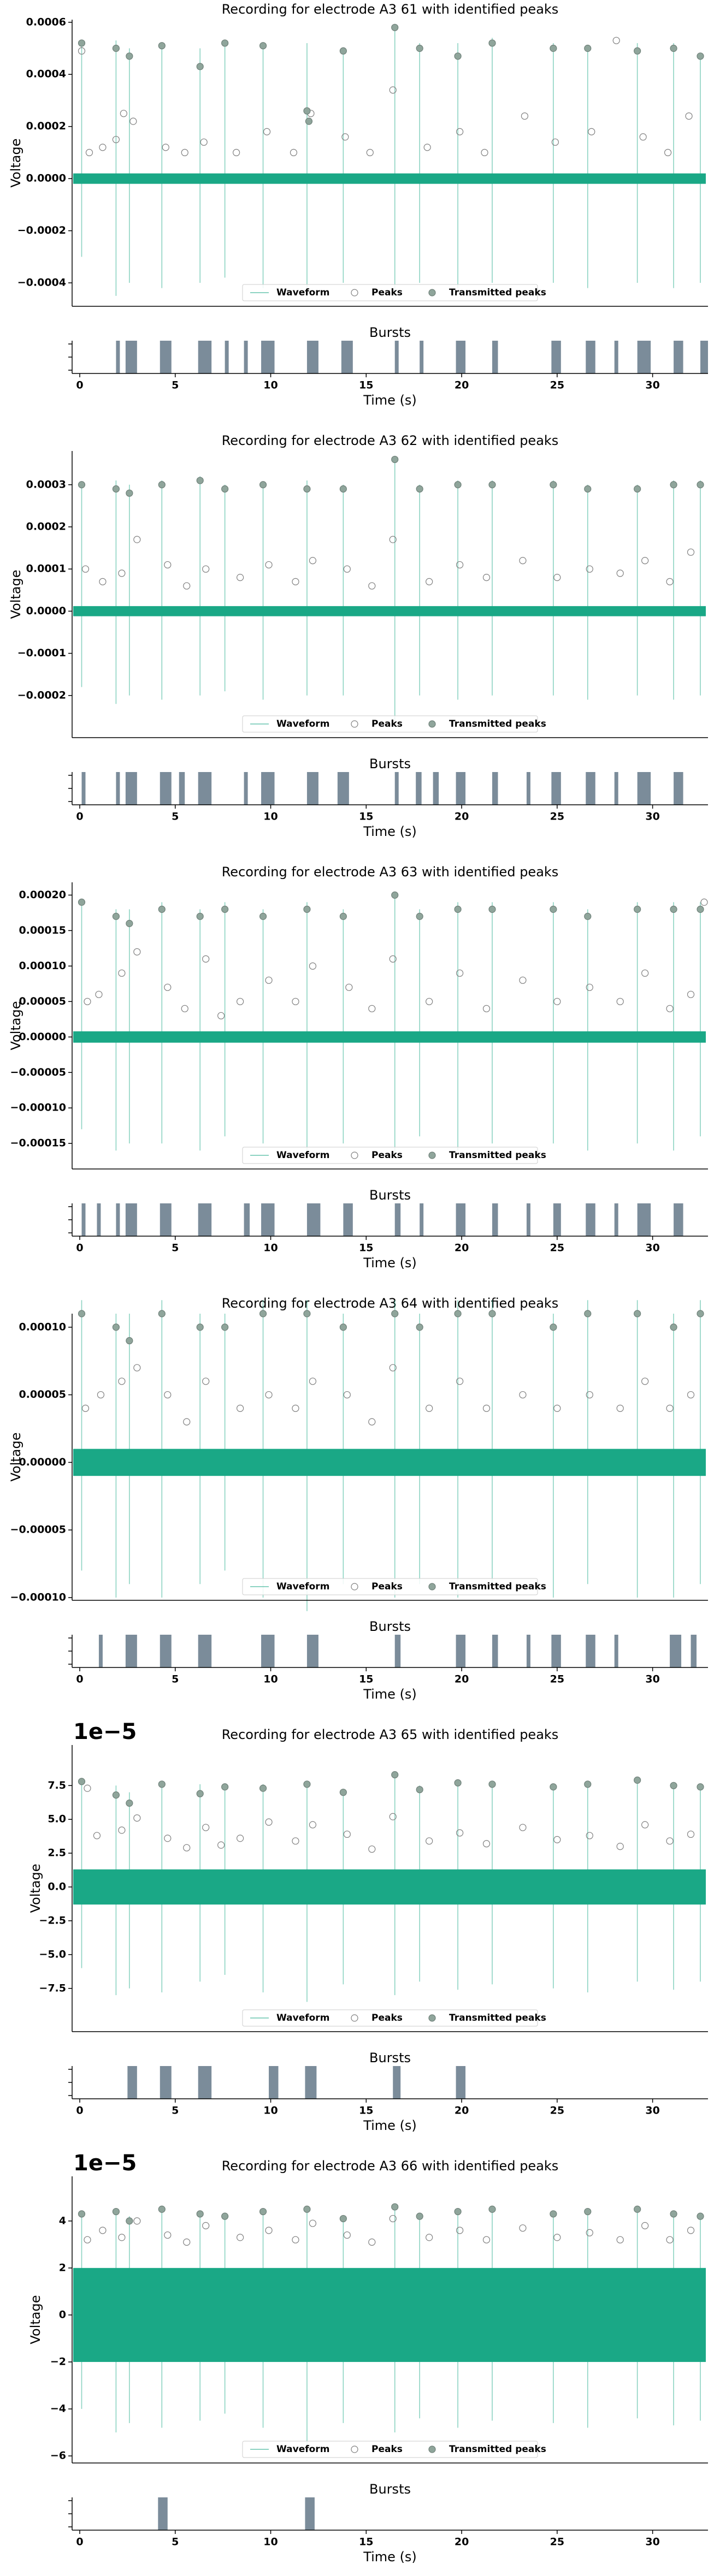 Image resolution: width=714 pixels, height=2576 pixels. Describe the element at coordinates (652, 385) in the screenshot. I see `x-tick-label: 30` at that location.